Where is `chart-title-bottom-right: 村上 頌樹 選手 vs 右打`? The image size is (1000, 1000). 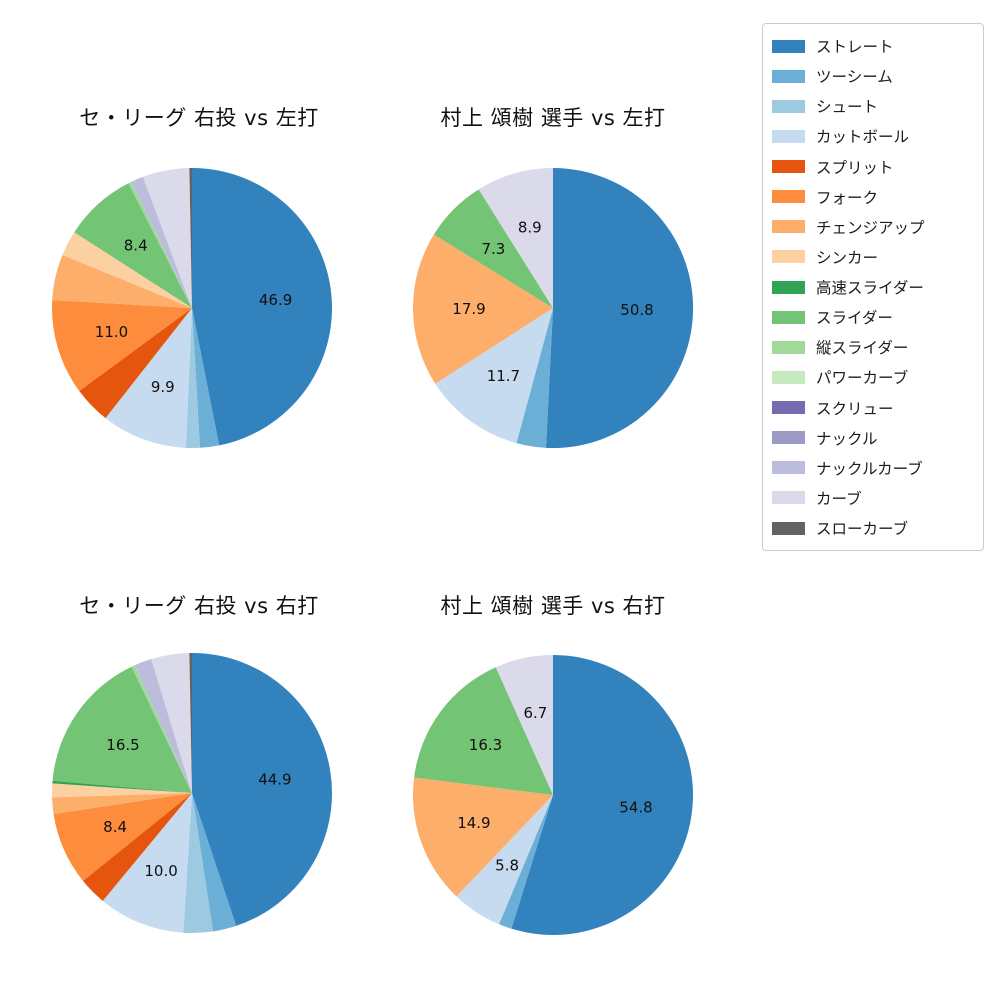 chart-title-bottom-right: 村上 頌樹 選手 vs 右打 is located at coordinates (553, 606).